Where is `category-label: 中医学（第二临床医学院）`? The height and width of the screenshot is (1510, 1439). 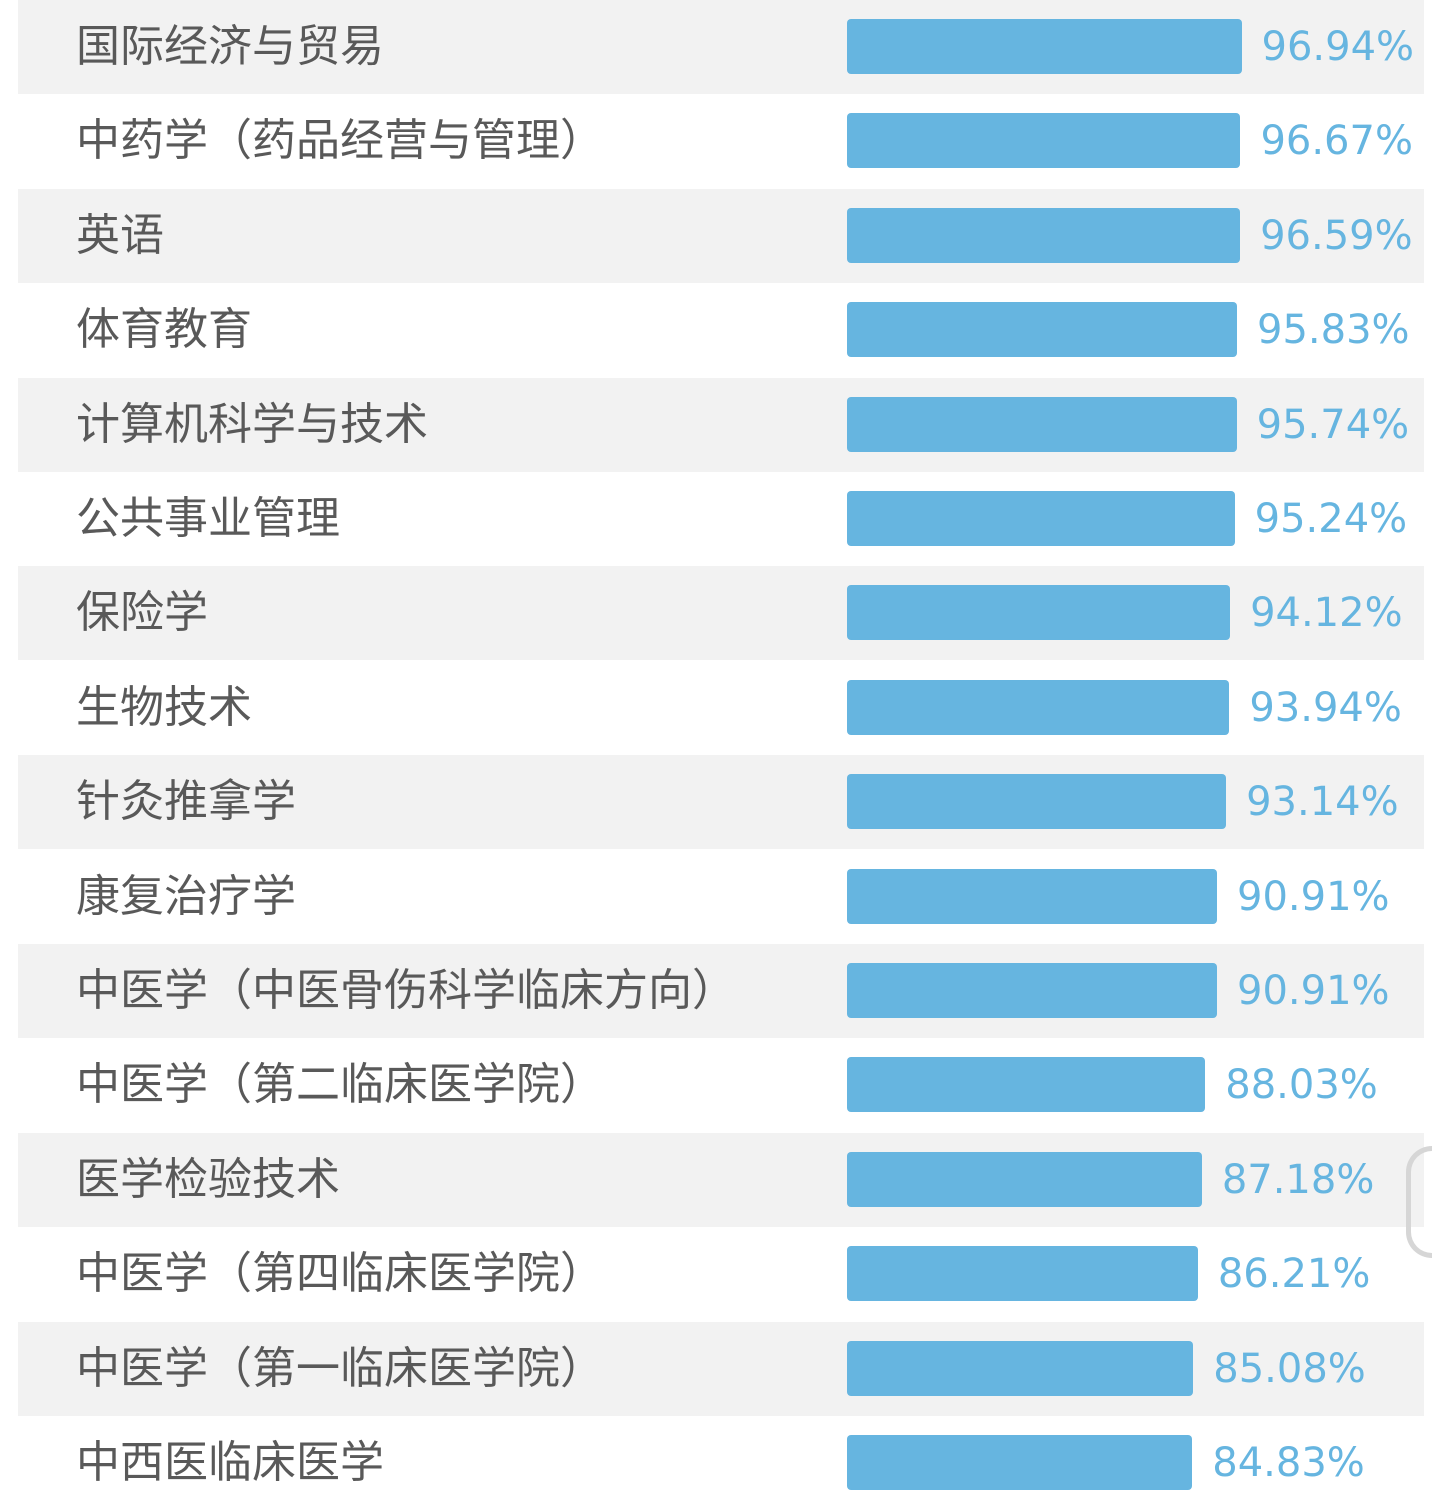 category-label: 中医学（第二临床医学院） is located at coordinates (340, 1085).